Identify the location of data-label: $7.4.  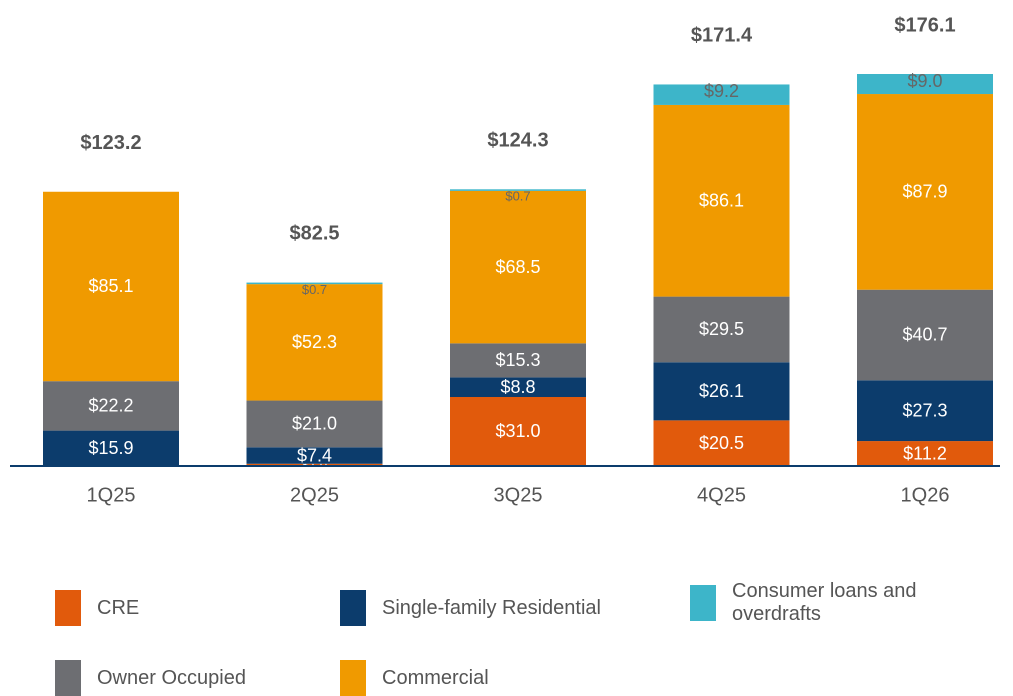
(314, 455).